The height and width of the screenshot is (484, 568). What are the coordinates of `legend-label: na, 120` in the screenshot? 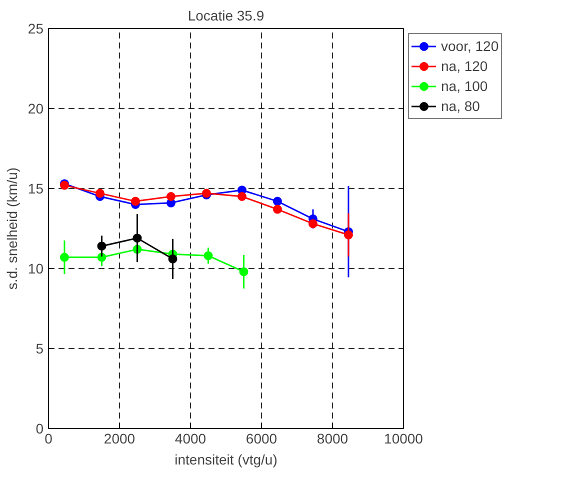 It's located at (464, 66).